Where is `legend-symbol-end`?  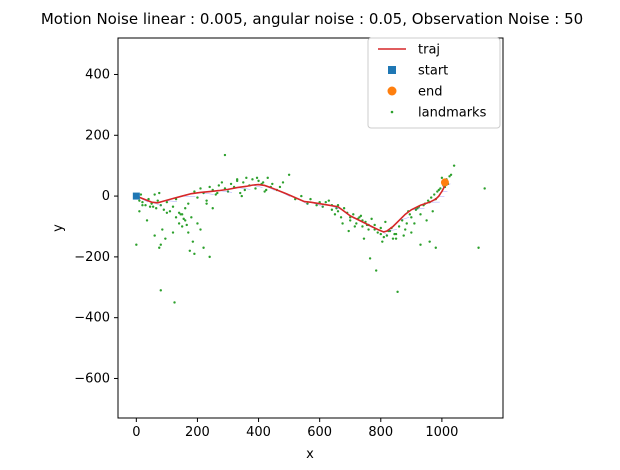 legend-symbol-end is located at coordinates (392, 91).